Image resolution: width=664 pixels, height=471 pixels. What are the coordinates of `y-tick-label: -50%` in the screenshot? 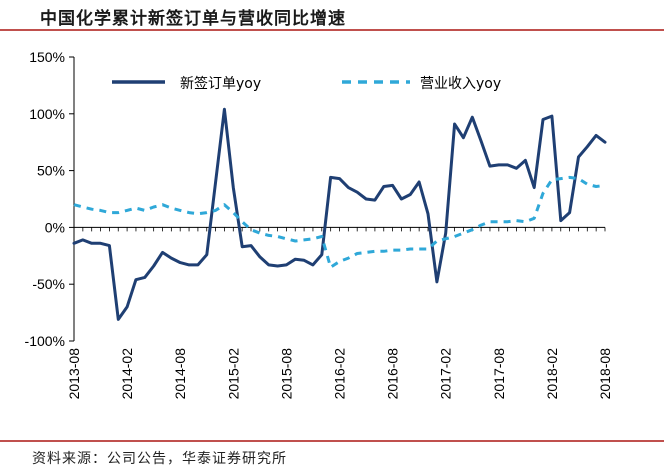 It's located at (48, 284).